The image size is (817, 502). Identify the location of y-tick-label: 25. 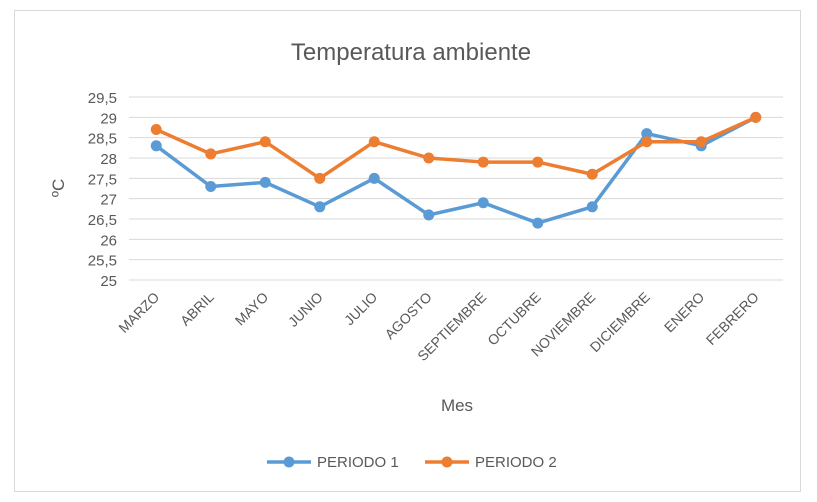
(108, 281).